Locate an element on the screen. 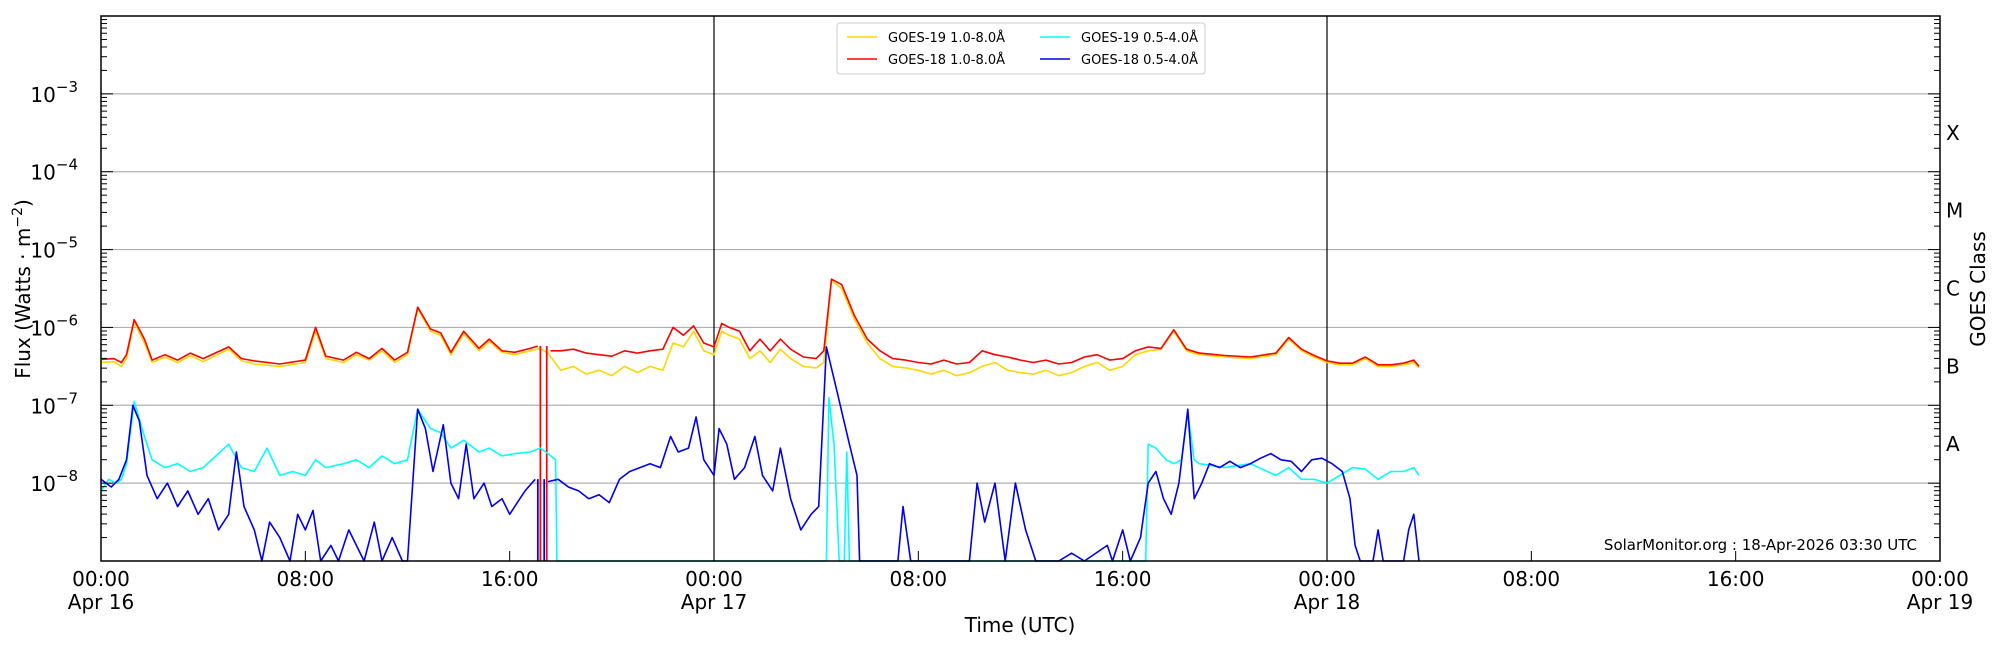 The width and height of the screenshot is (2000, 650). y-tick-label: 10⁻⁷ is located at coordinates (54, 403).